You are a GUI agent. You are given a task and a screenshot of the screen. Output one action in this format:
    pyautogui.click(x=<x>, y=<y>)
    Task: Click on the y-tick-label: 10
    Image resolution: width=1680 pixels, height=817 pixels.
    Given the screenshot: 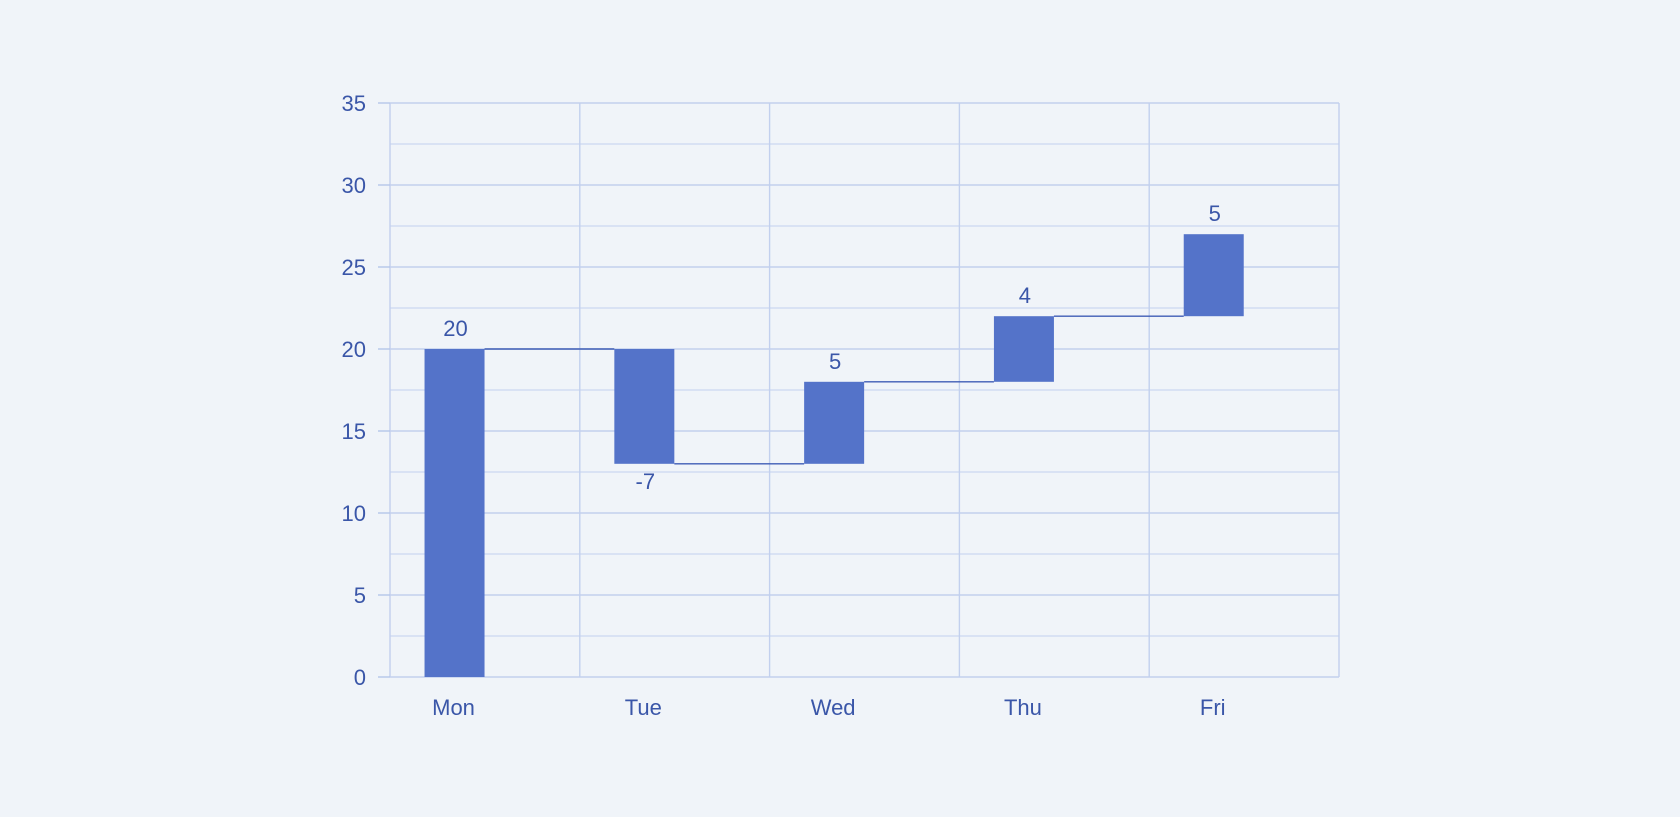 What is the action you would take?
    pyautogui.click(x=354, y=513)
    